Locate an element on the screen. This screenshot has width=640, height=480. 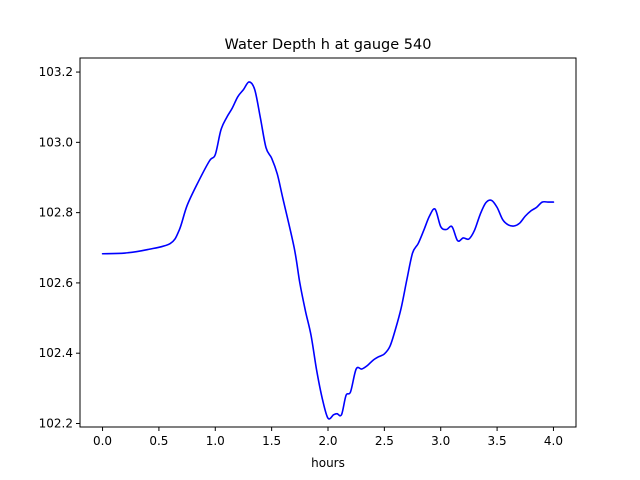
y-tick-label: 102.2 is located at coordinates (56, 423).